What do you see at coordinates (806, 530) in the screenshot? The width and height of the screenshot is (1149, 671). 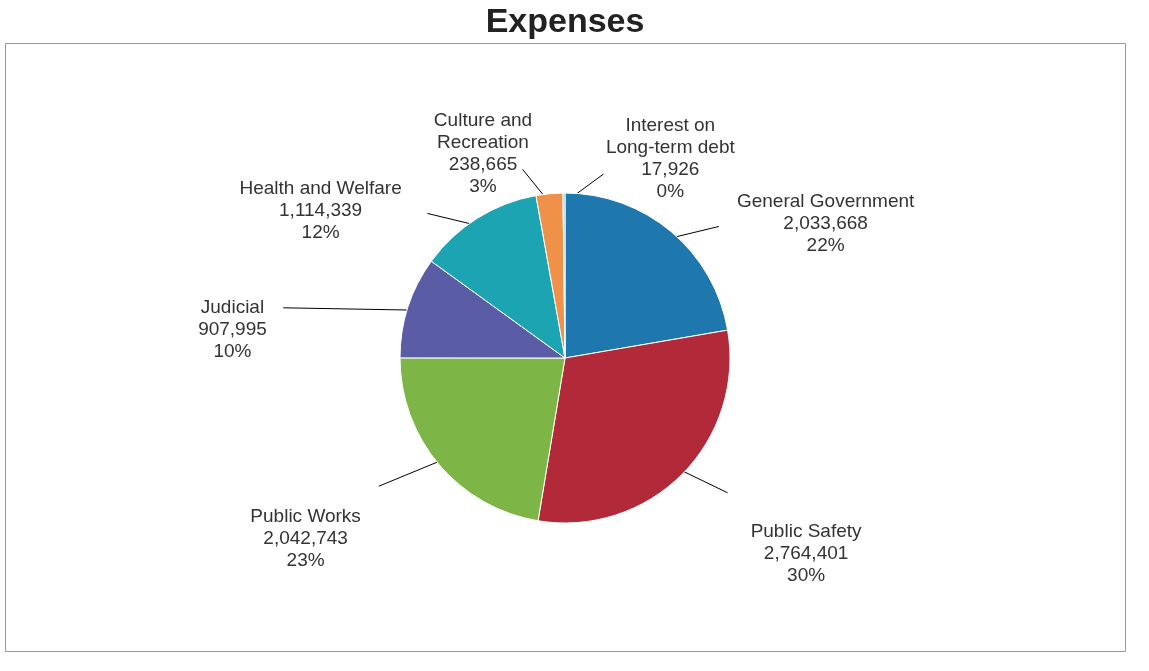 I see `slice-label: Public Safety` at bounding box center [806, 530].